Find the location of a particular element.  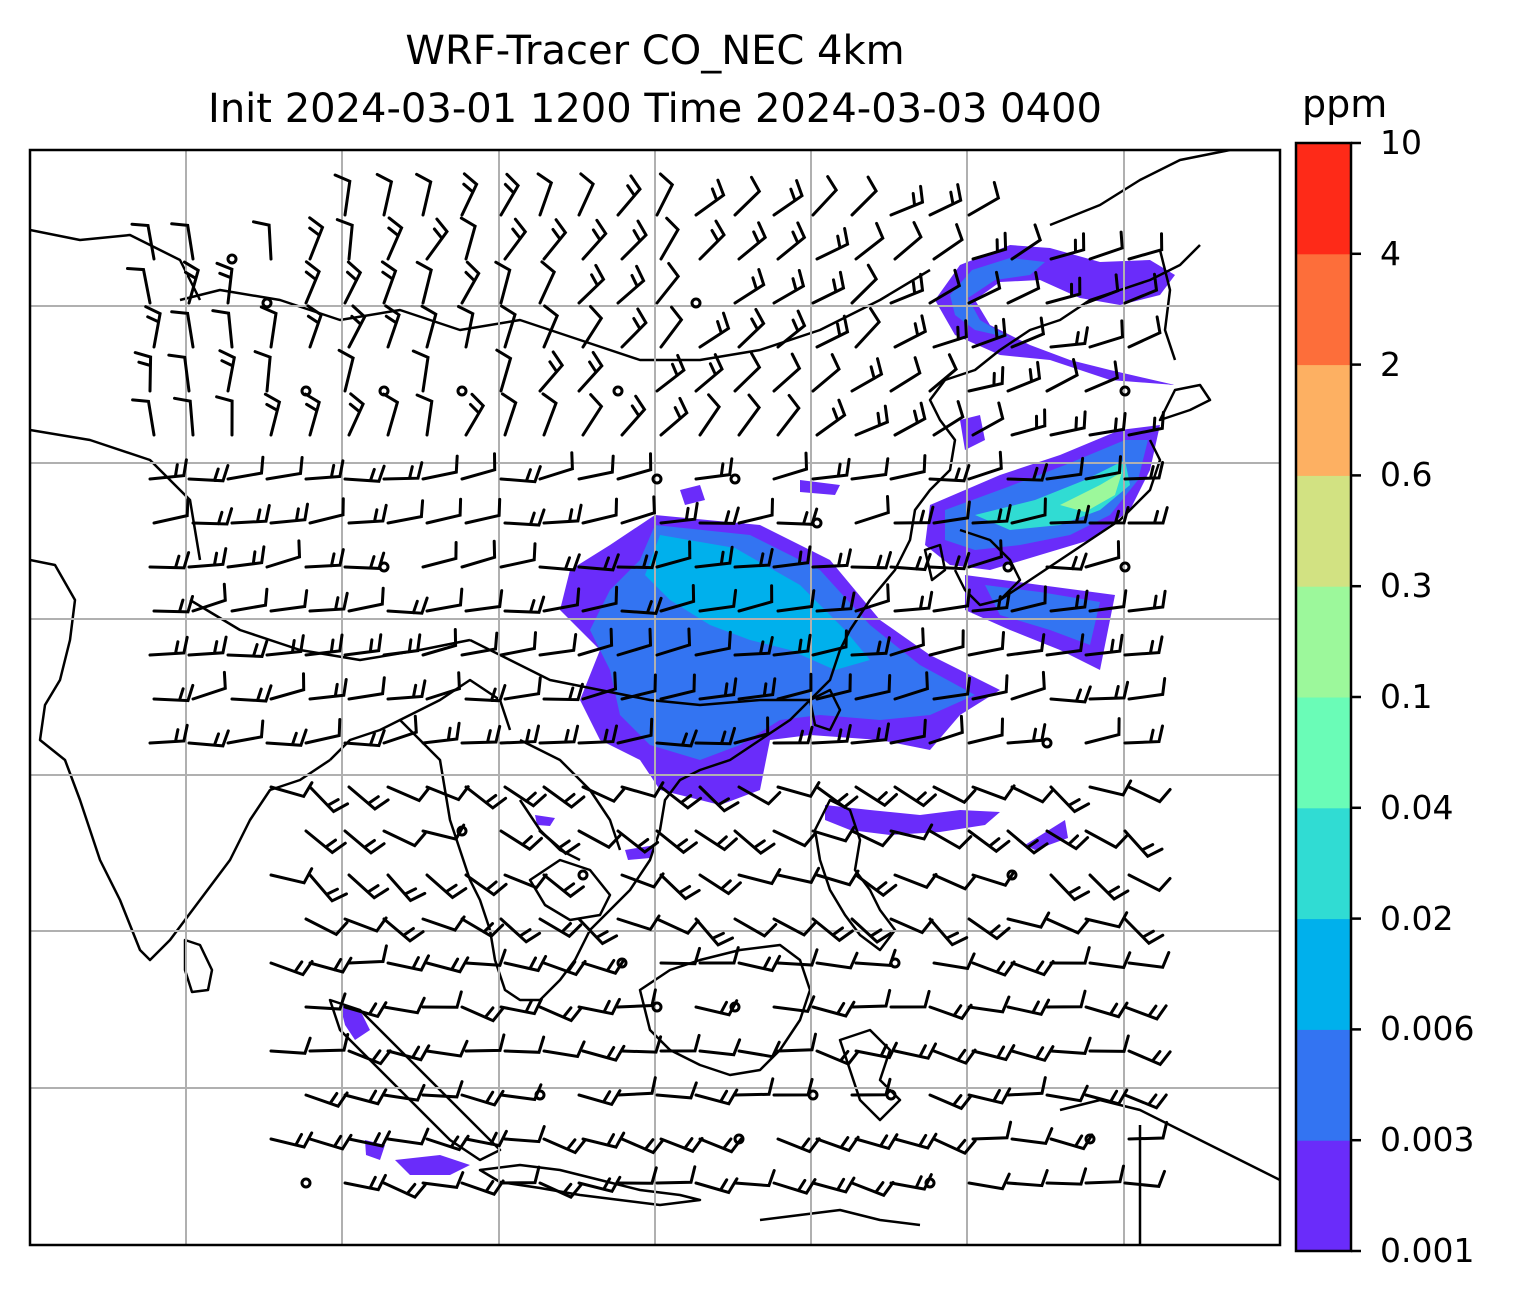

co-plume-korea-high is located at coordinates (1091, 492).